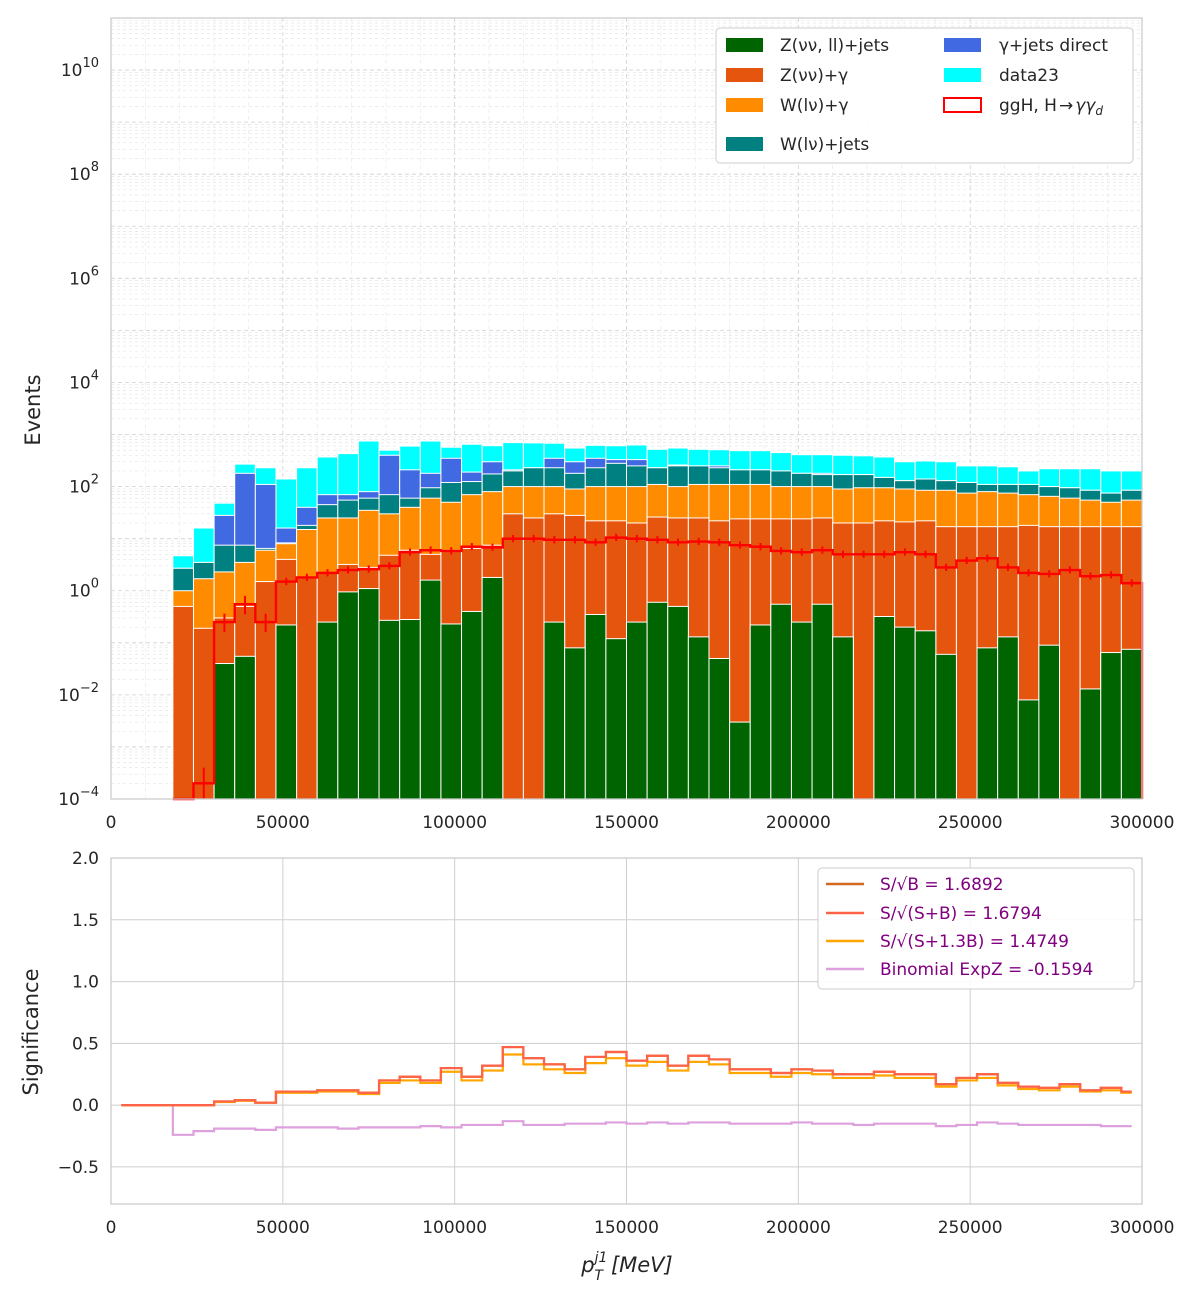 The image size is (1200, 1300). What do you see at coordinates (642, 1265) in the screenshot?
I see `x-axis-label-unit: [MeV]` at bounding box center [642, 1265].